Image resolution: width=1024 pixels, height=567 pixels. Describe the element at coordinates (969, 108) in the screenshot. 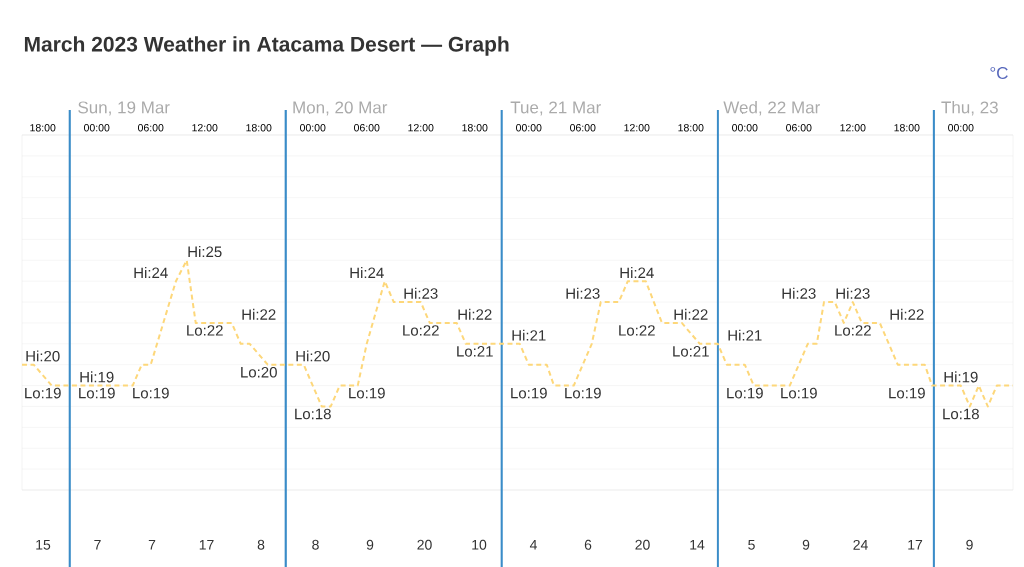

I see `x2-tick-label: Thu, 23` at that location.